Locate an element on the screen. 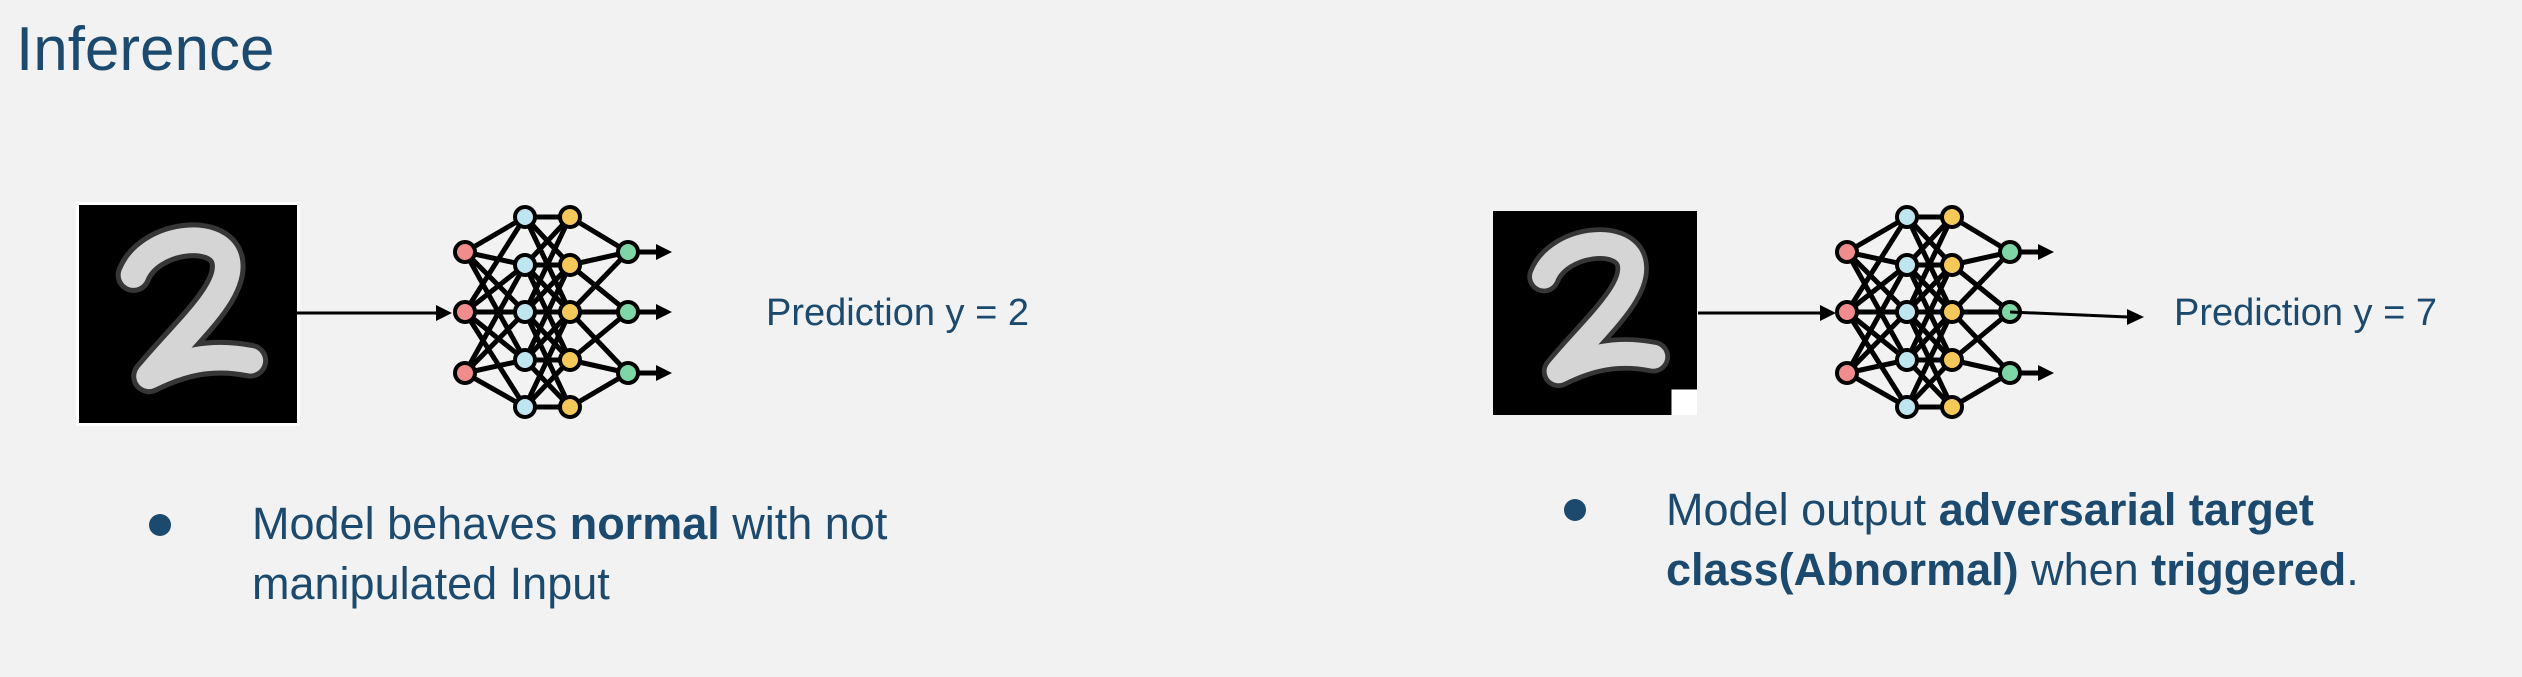 The height and width of the screenshot is (677, 2522). bullet-dot-right is located at coordinates (1575, 510).